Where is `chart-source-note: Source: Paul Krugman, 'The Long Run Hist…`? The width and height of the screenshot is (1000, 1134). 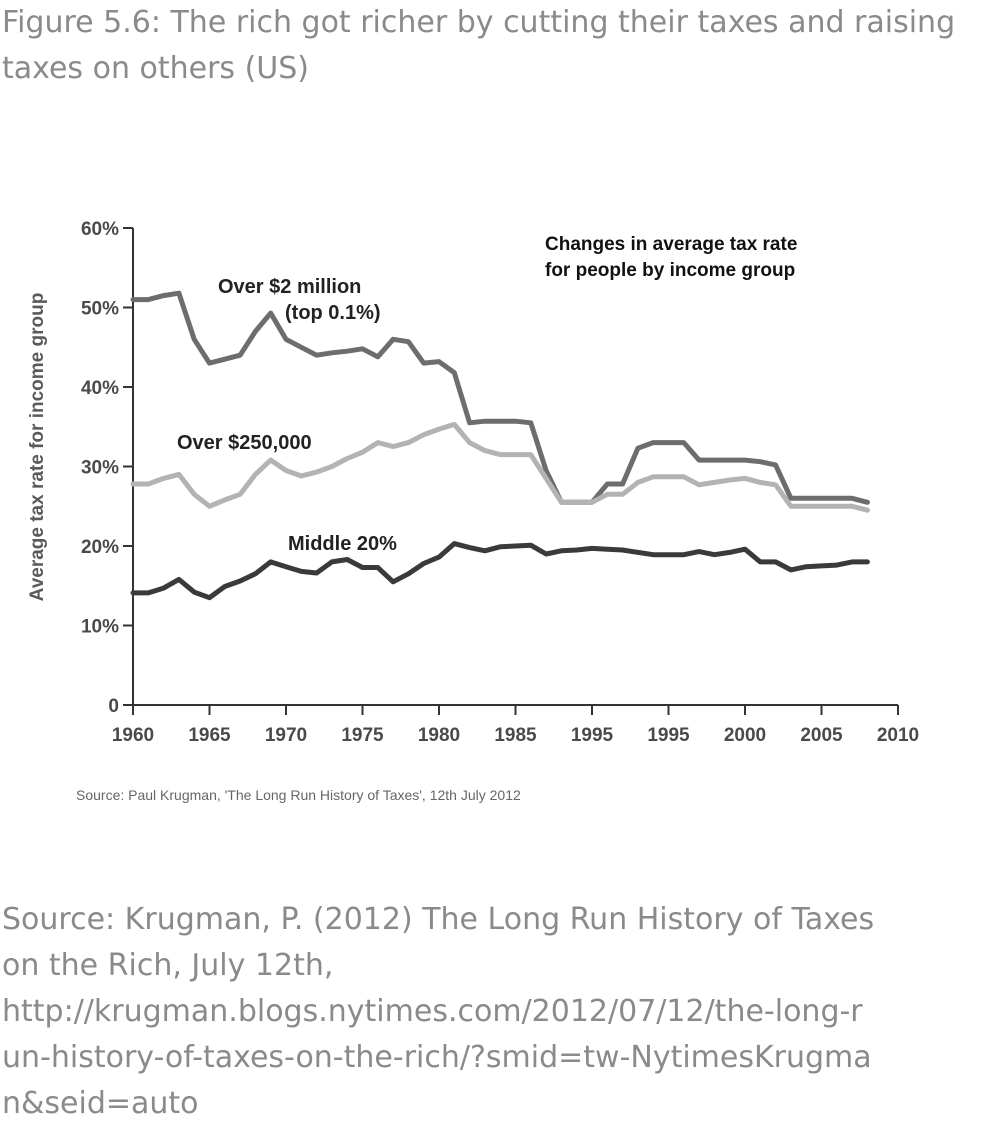
chart-source-note: Source: Paul Krugman, 'The Long Run Hist… is located at coordinates (298, 795).